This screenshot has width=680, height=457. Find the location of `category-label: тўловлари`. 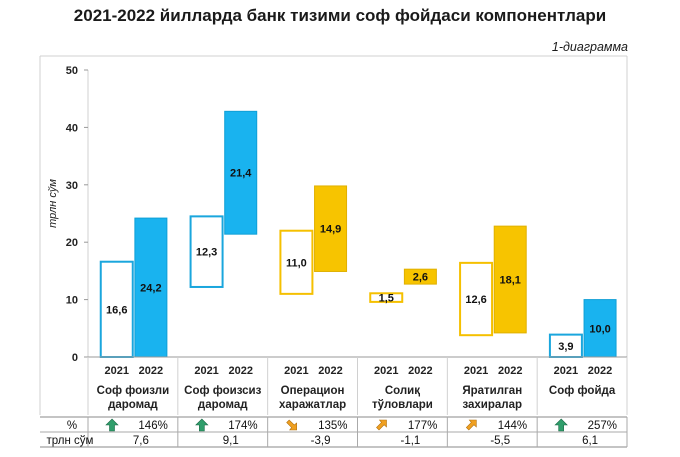

category-label: тўловлари is located at coordinates (402, 405).